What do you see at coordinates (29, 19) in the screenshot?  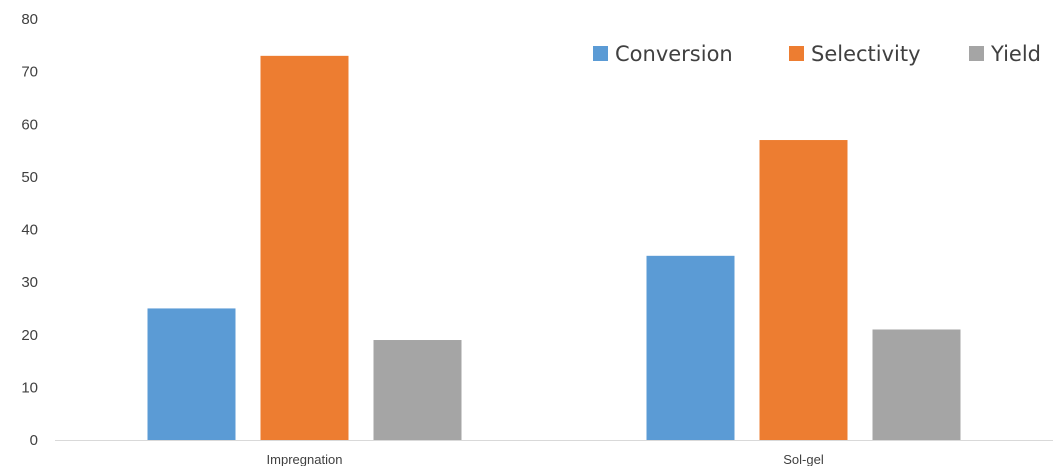 I see `y-tick-label: 80` at bounding box center [29, 19].